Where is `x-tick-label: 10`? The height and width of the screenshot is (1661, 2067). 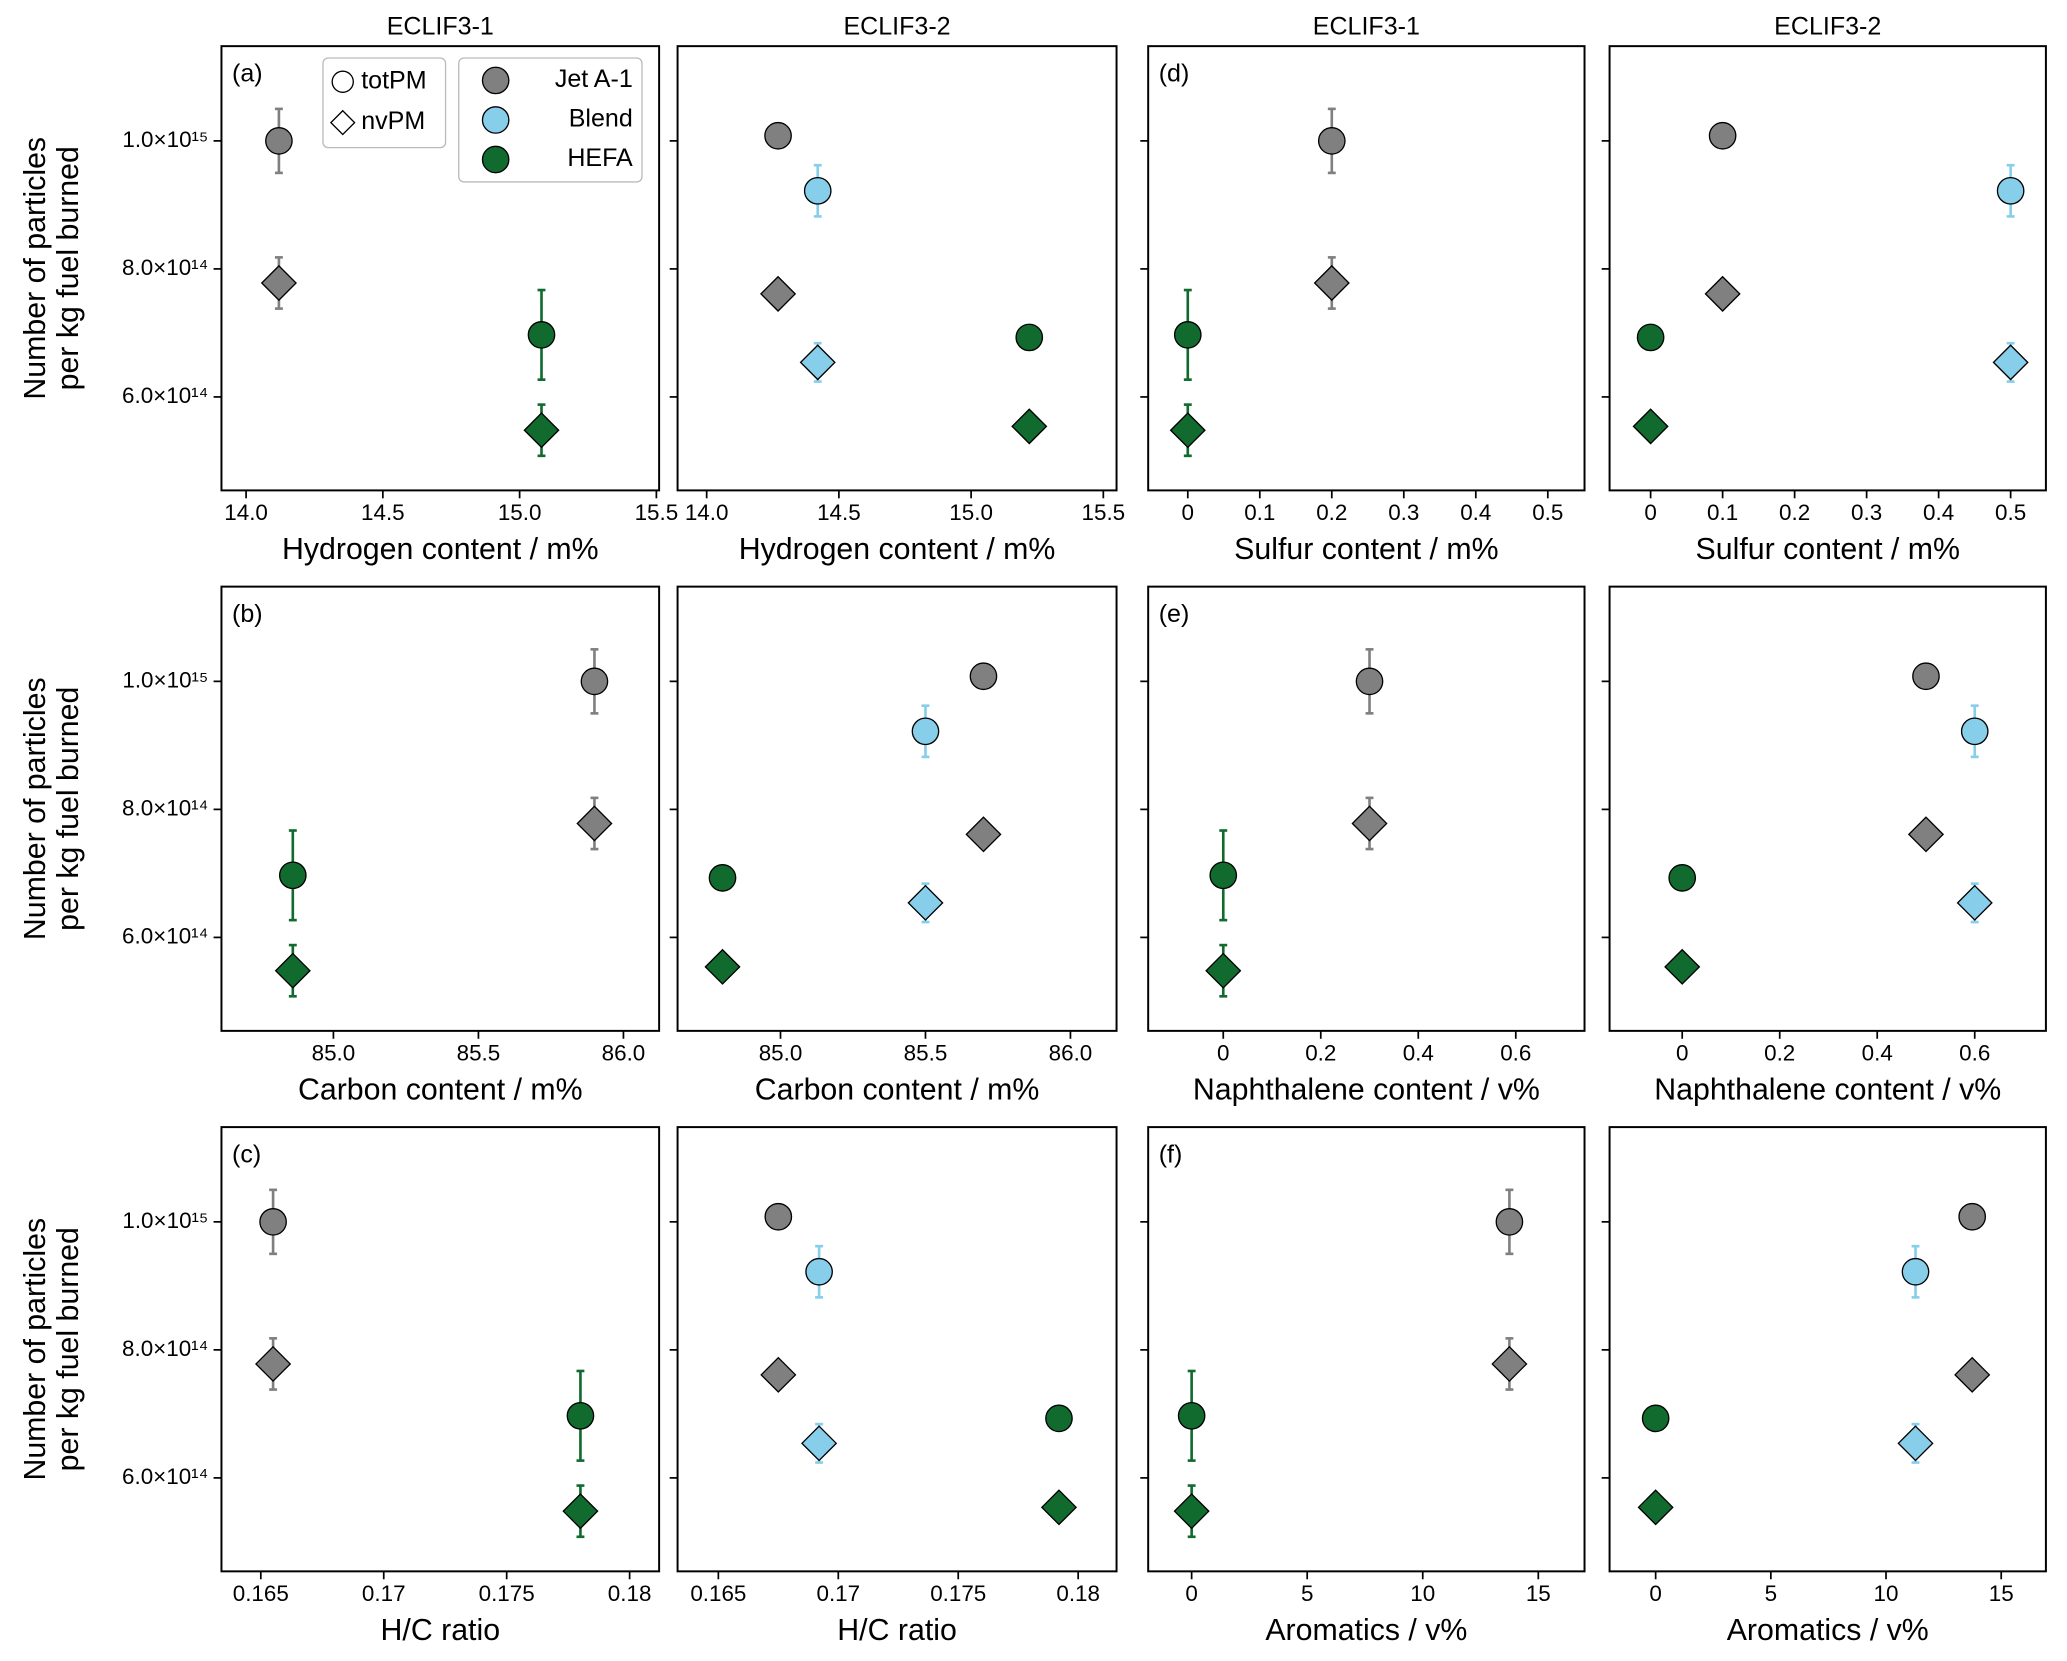
x-tick-label: 10 is located at coordinates (1422, 1593).